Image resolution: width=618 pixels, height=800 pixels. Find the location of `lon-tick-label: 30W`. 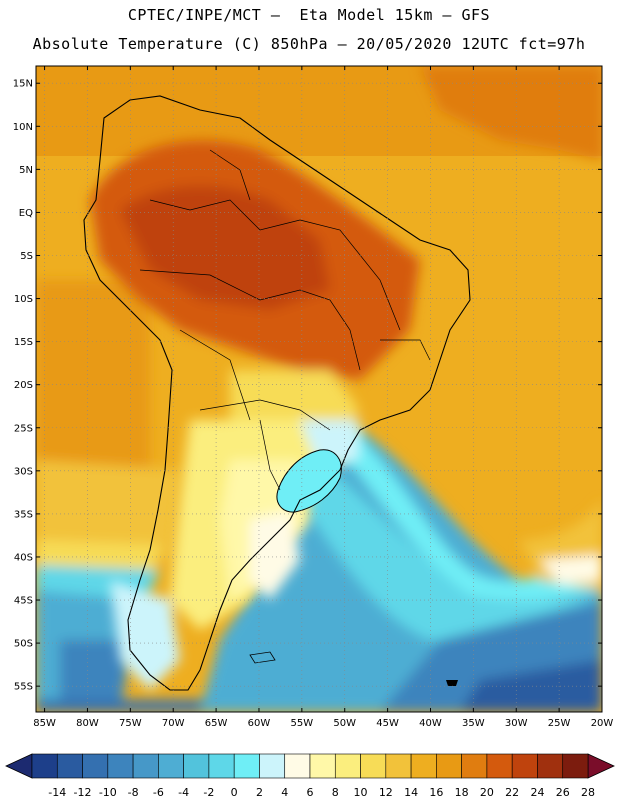

lon-tick-label: 30W is located at coordinates (516, 723).